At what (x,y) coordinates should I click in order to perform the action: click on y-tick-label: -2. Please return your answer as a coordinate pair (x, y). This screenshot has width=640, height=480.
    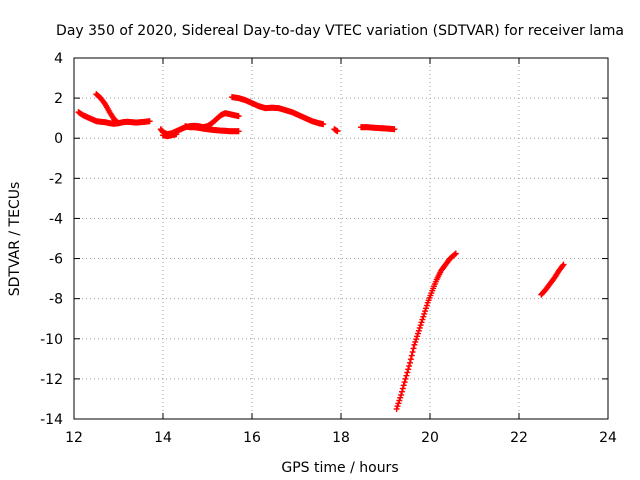
    Looking at the image, I should click on (56, 179).